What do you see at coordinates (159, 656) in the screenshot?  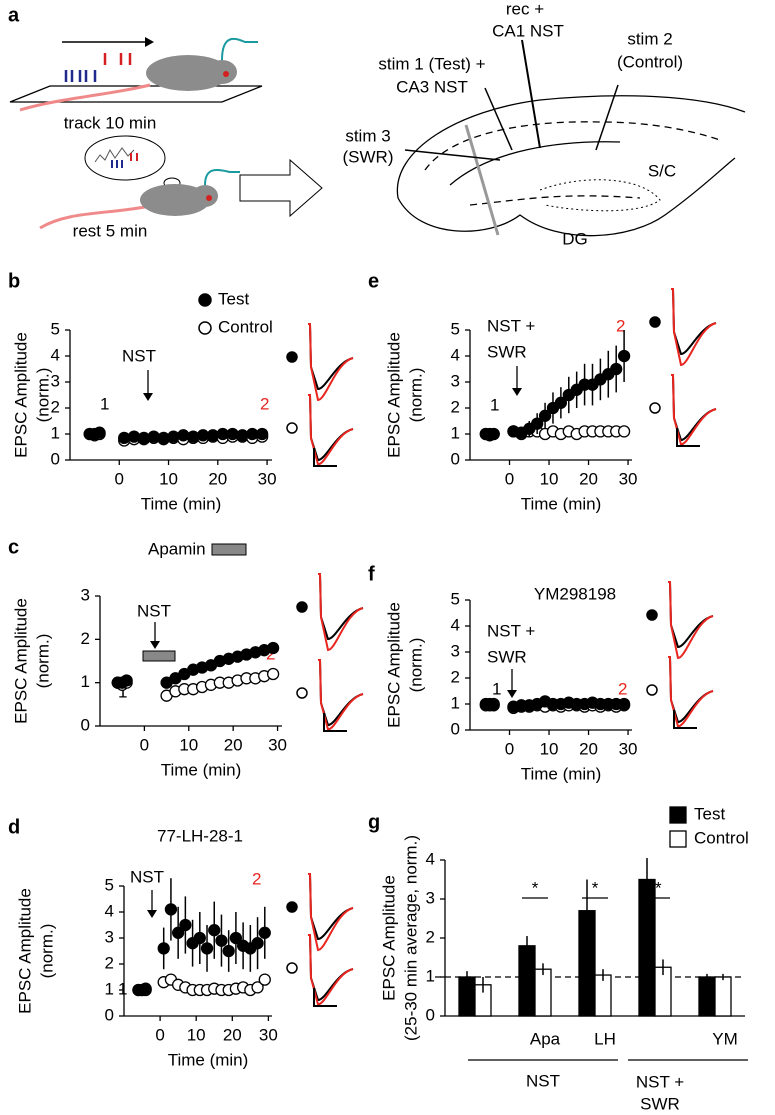 I see `apamin-bar` at bounding box center [159, 656].